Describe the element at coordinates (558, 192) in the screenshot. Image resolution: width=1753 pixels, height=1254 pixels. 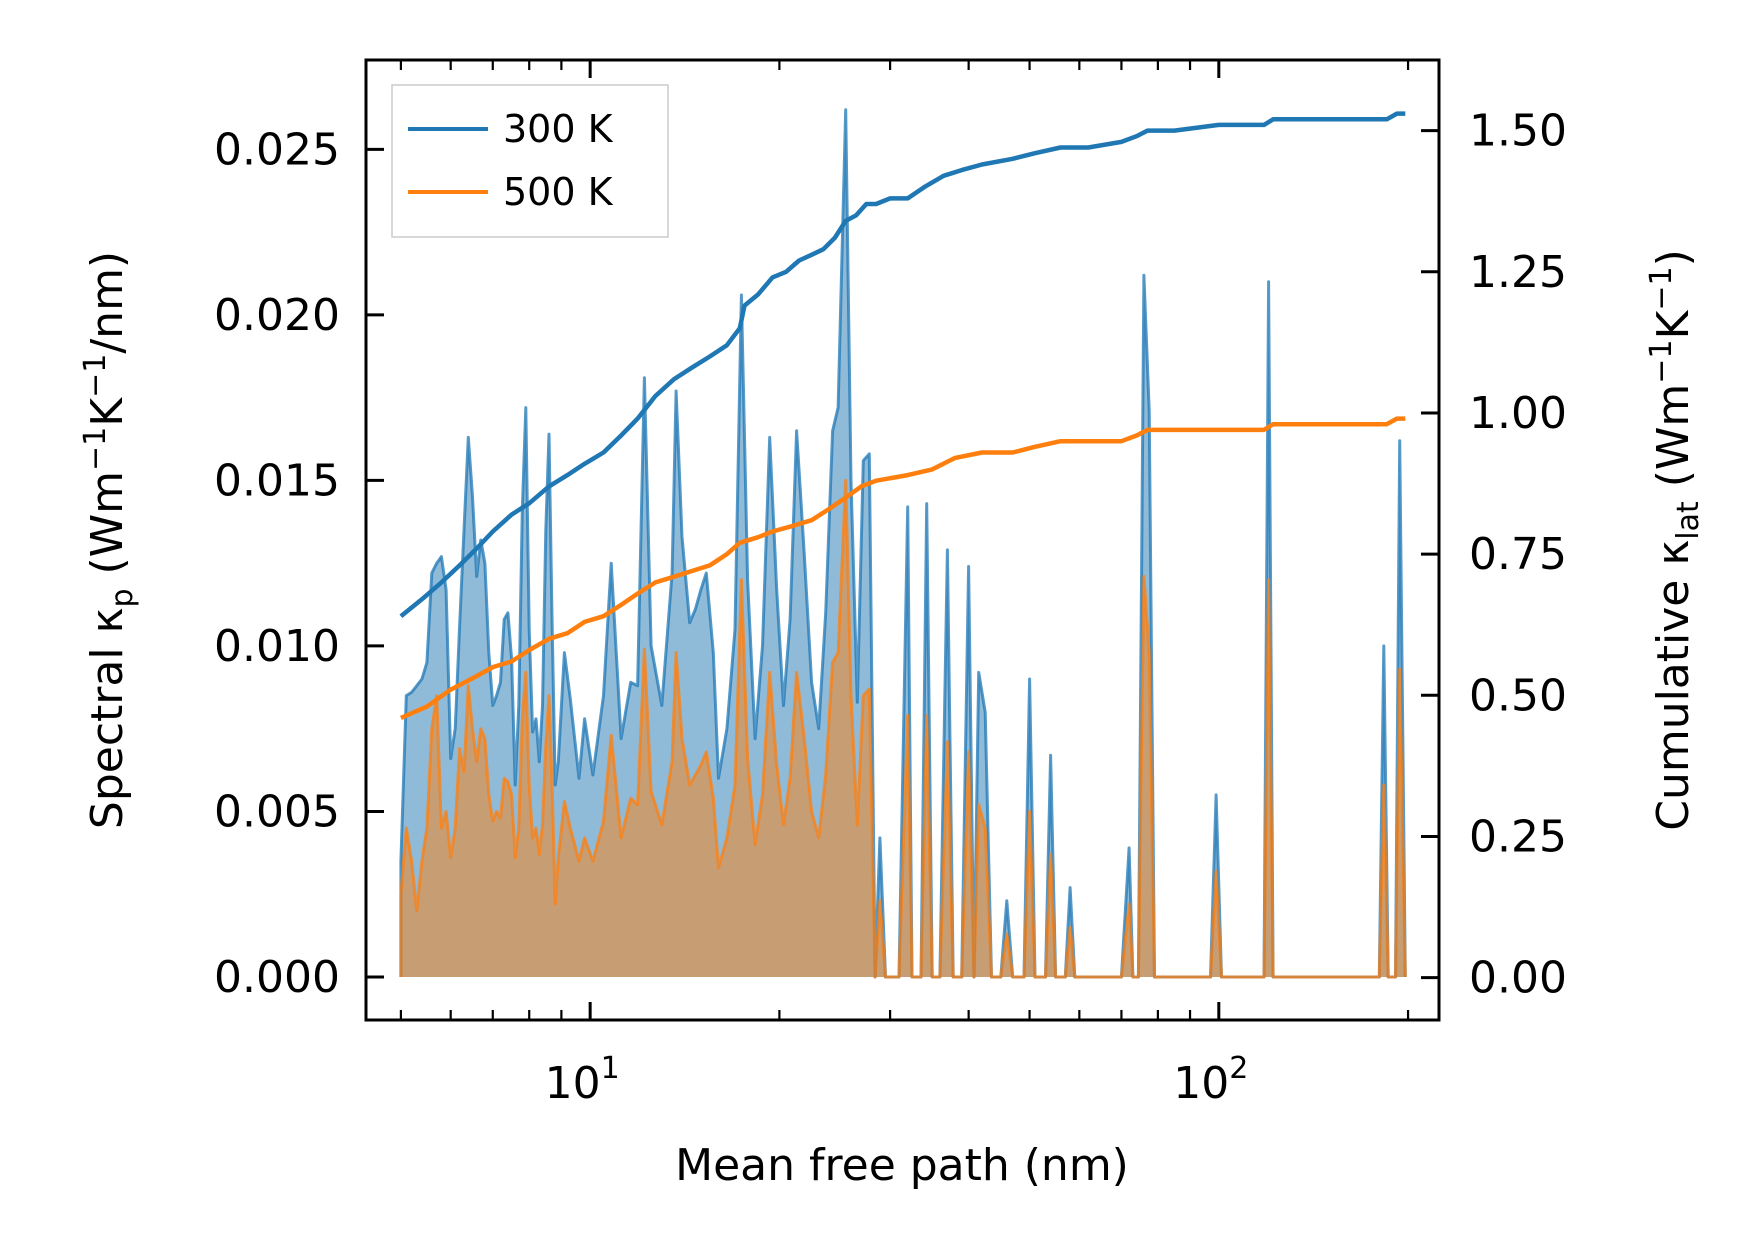
I see `legend-label-500k: 500 K` at that location.